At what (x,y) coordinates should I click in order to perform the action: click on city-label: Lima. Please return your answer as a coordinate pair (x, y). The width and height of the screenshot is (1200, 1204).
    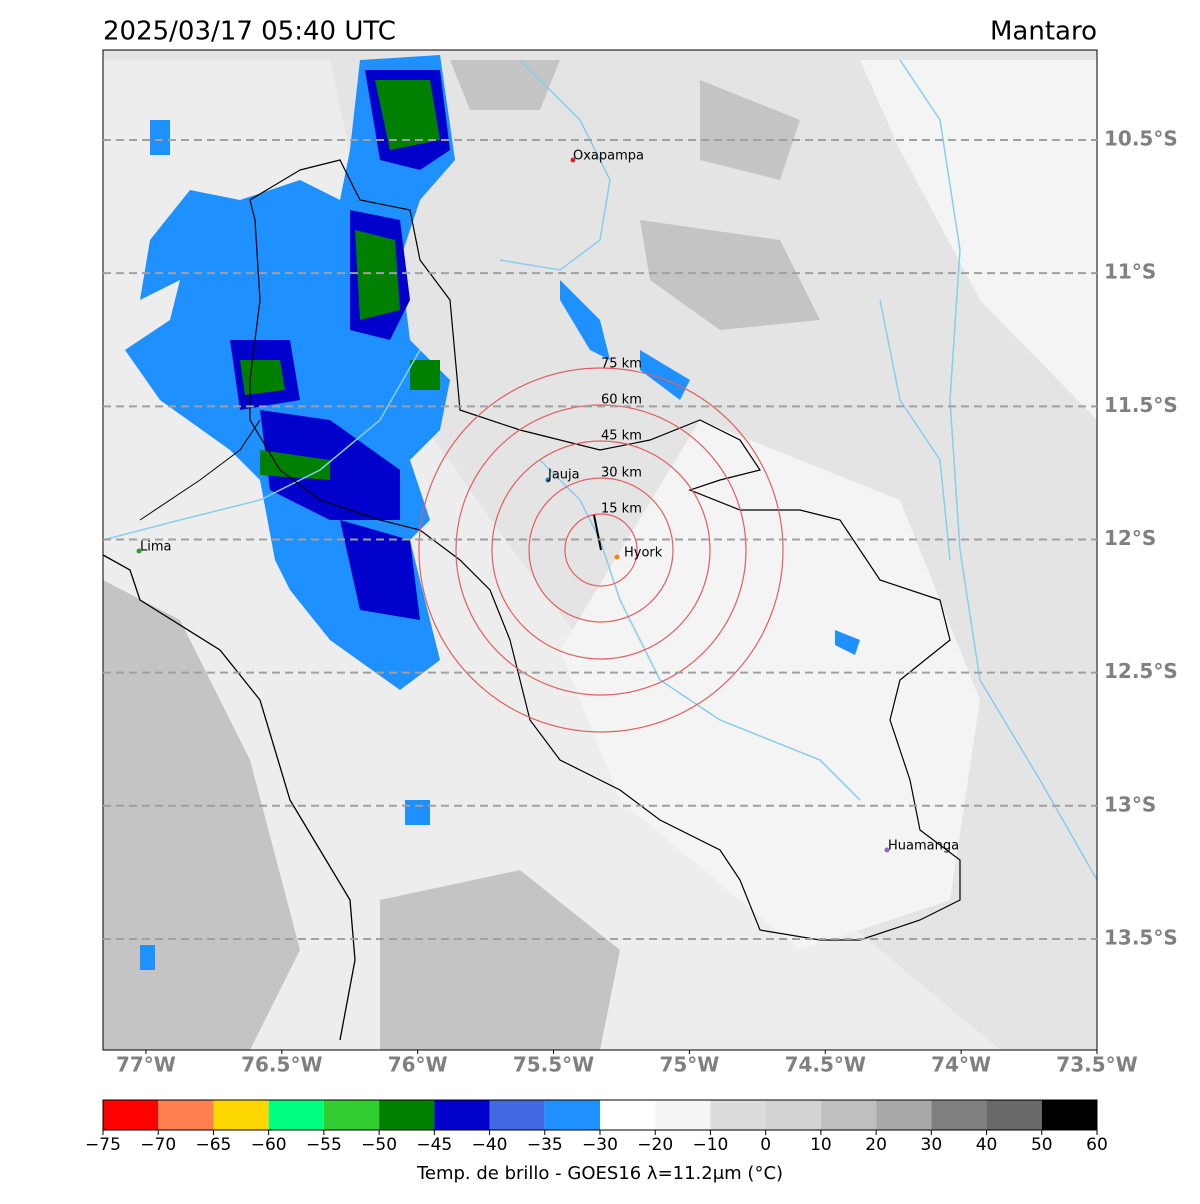
    Looking at the image, I should click on (155, 547).